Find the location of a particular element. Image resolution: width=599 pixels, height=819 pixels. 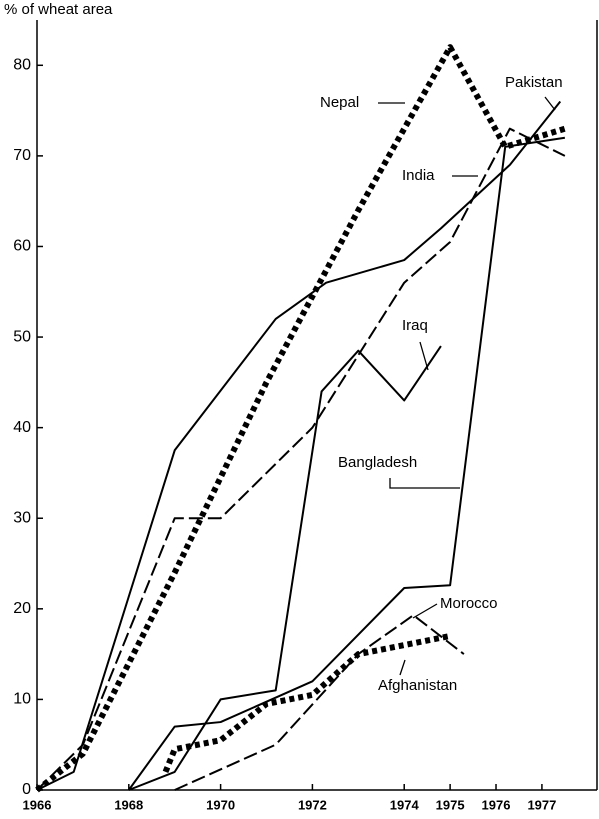

y-tick-label: 70 is located at coordinates (22, 155).